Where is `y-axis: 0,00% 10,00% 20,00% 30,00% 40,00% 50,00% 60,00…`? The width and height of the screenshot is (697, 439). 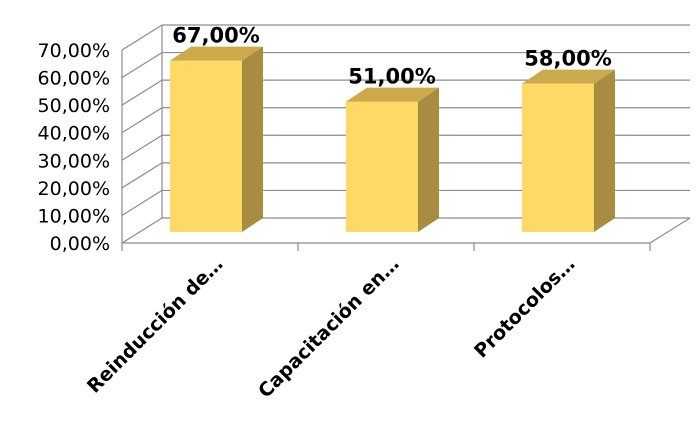 y-axis: 0,00% 10,00% 20,00% 30,00% 40,00% 50,00% 60,00… is located at coordinates (74, 147).